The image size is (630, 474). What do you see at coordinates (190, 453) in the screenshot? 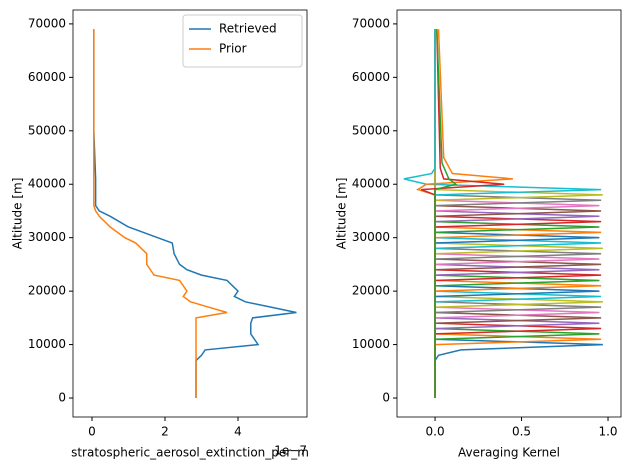
I see `x-axis-label: stratospheric_aerosol_extinction_per_m` at bounding box center [190, 453].